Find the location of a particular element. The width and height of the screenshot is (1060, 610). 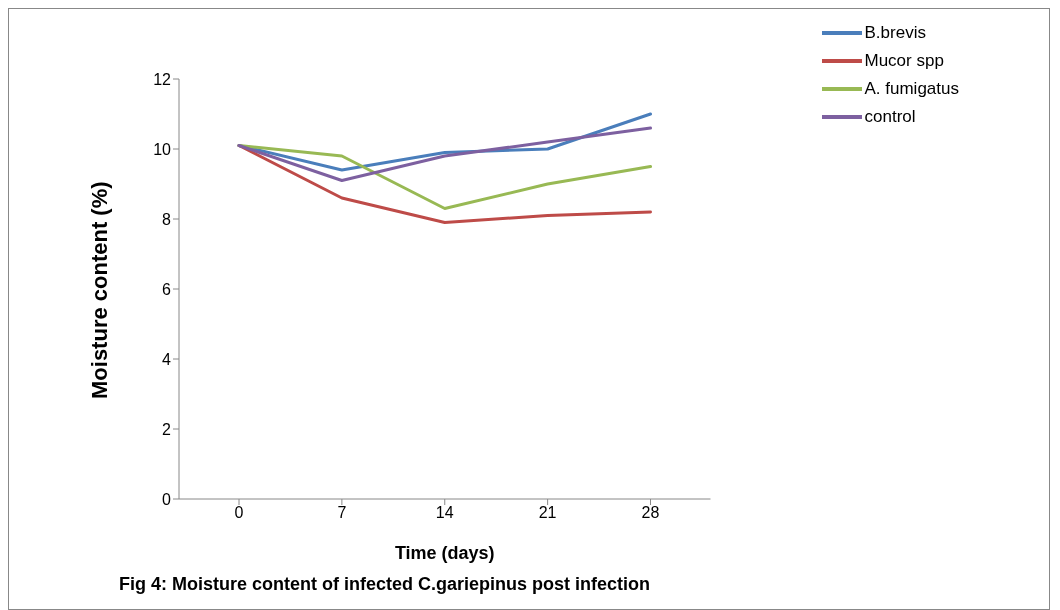

legend-label: B.brevis is located at coordinates (895, 33).